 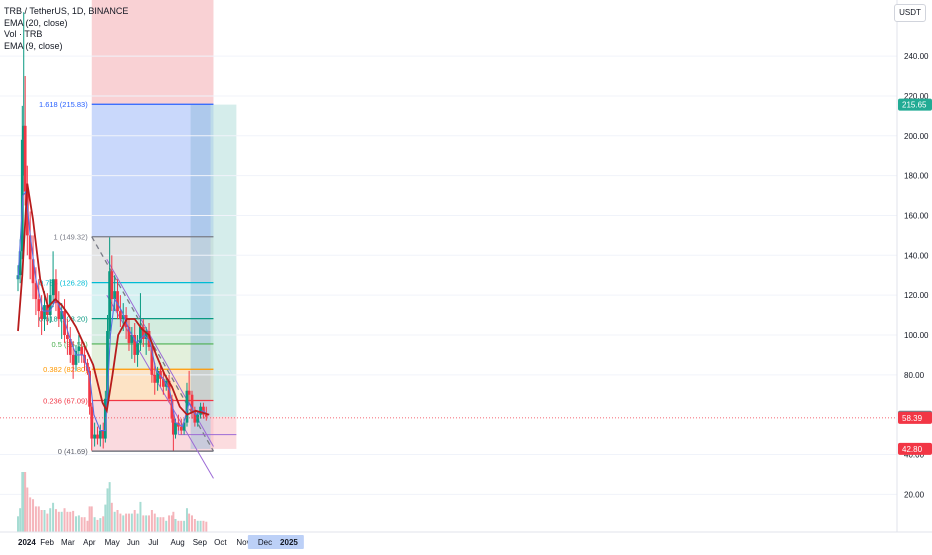 What do you see at coordinates (200, 276) in the screenshot?
I see `long-entry-band` at bounding box center [200, 276].